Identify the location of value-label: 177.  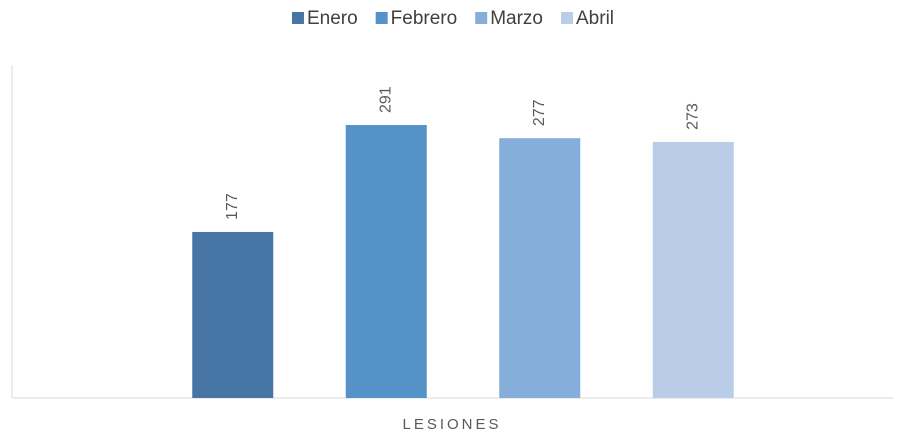
(232, 206).